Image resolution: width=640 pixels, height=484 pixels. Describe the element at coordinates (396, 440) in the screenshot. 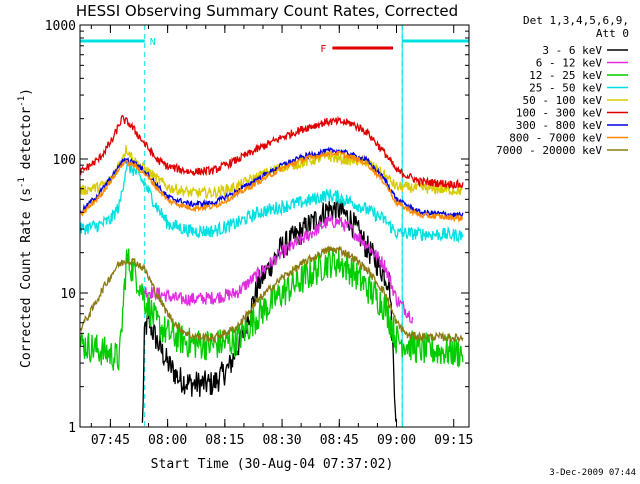

I see `x-tick-label-5: 09:00` at that location.